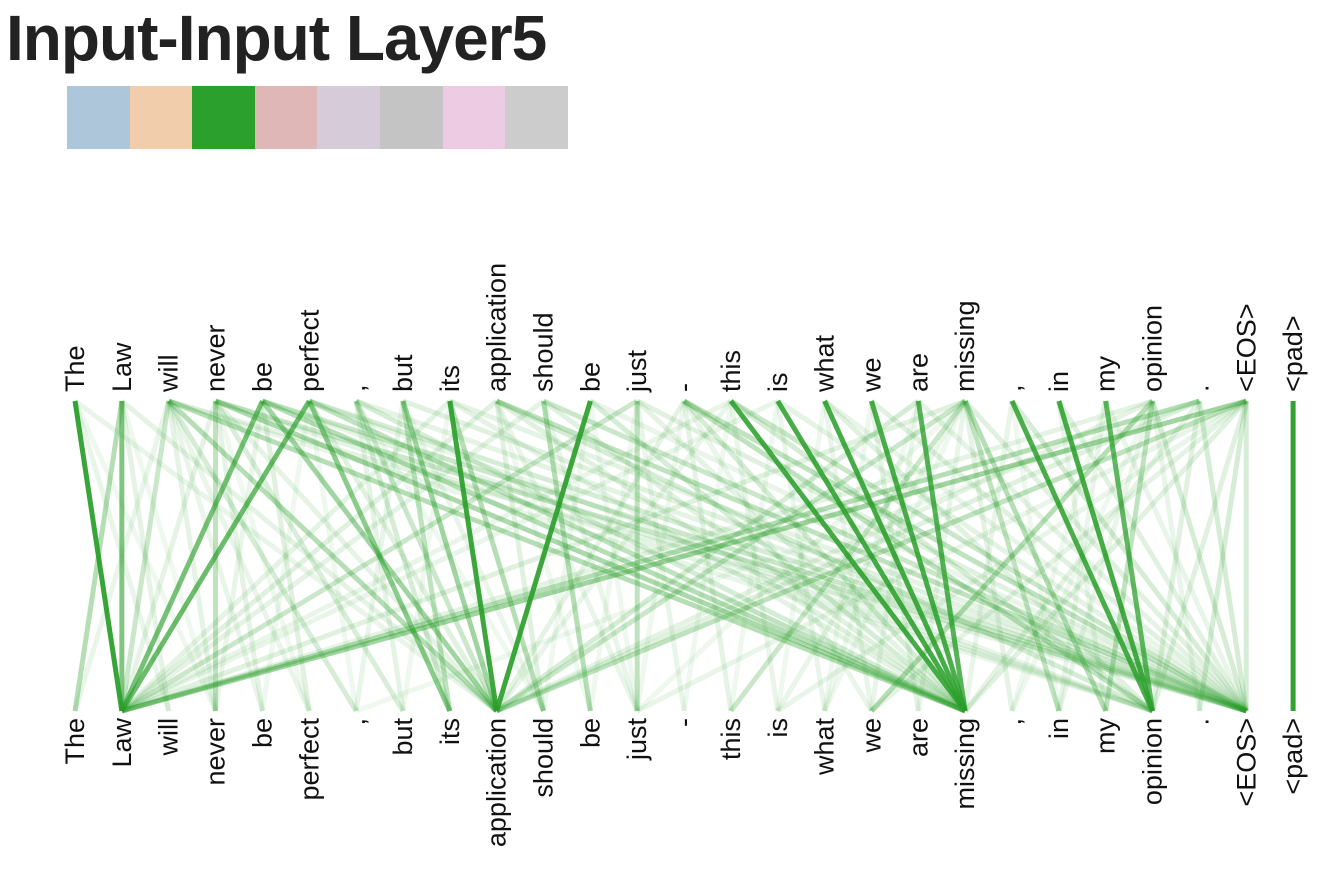 Image resolution: width=1319 pixels, height=877 pixels. I want to click on target-token: <EOS>, so click(1246, 762).